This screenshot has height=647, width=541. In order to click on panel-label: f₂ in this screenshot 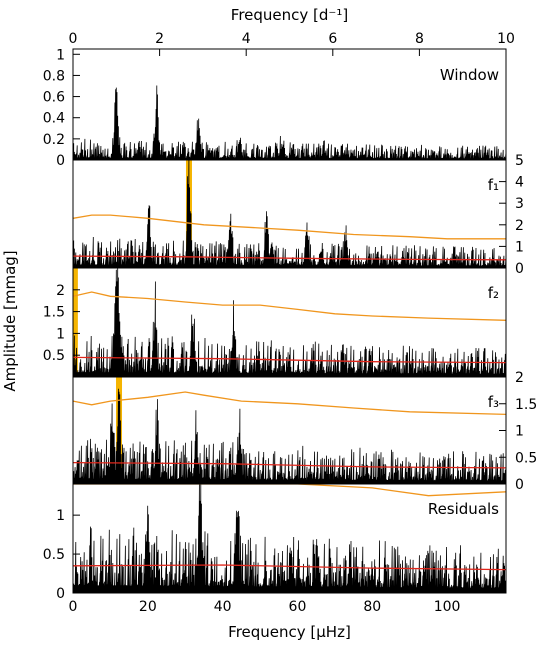, I will do `click(493, 293)`.